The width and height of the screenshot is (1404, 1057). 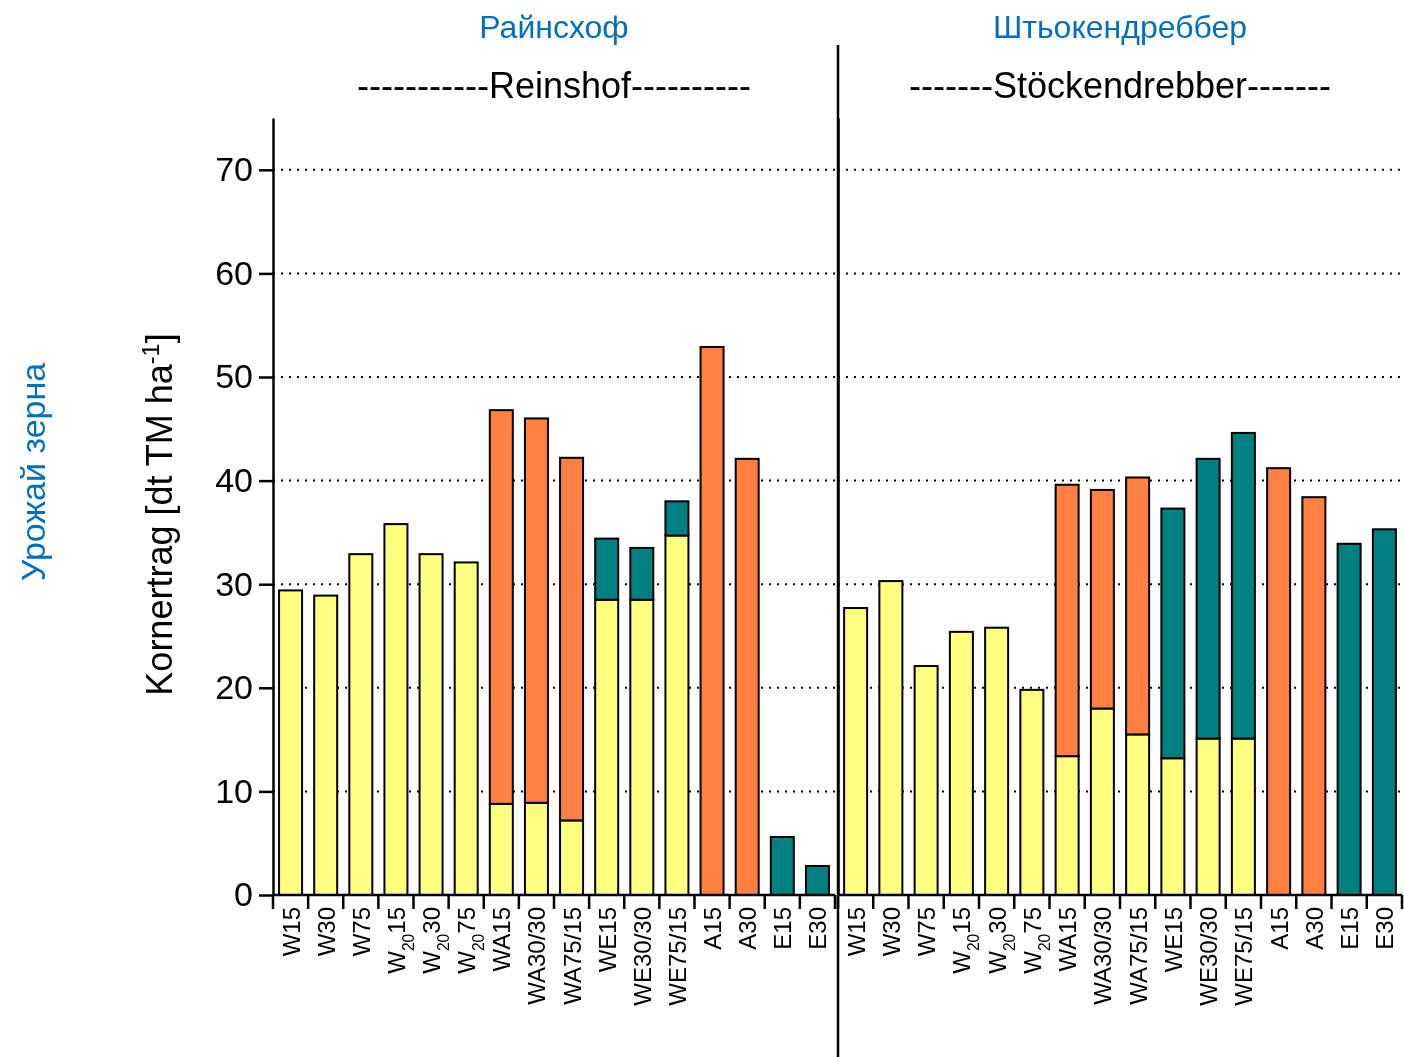 I want to click on y-tick-label: 40, so click(x=234, y=479).